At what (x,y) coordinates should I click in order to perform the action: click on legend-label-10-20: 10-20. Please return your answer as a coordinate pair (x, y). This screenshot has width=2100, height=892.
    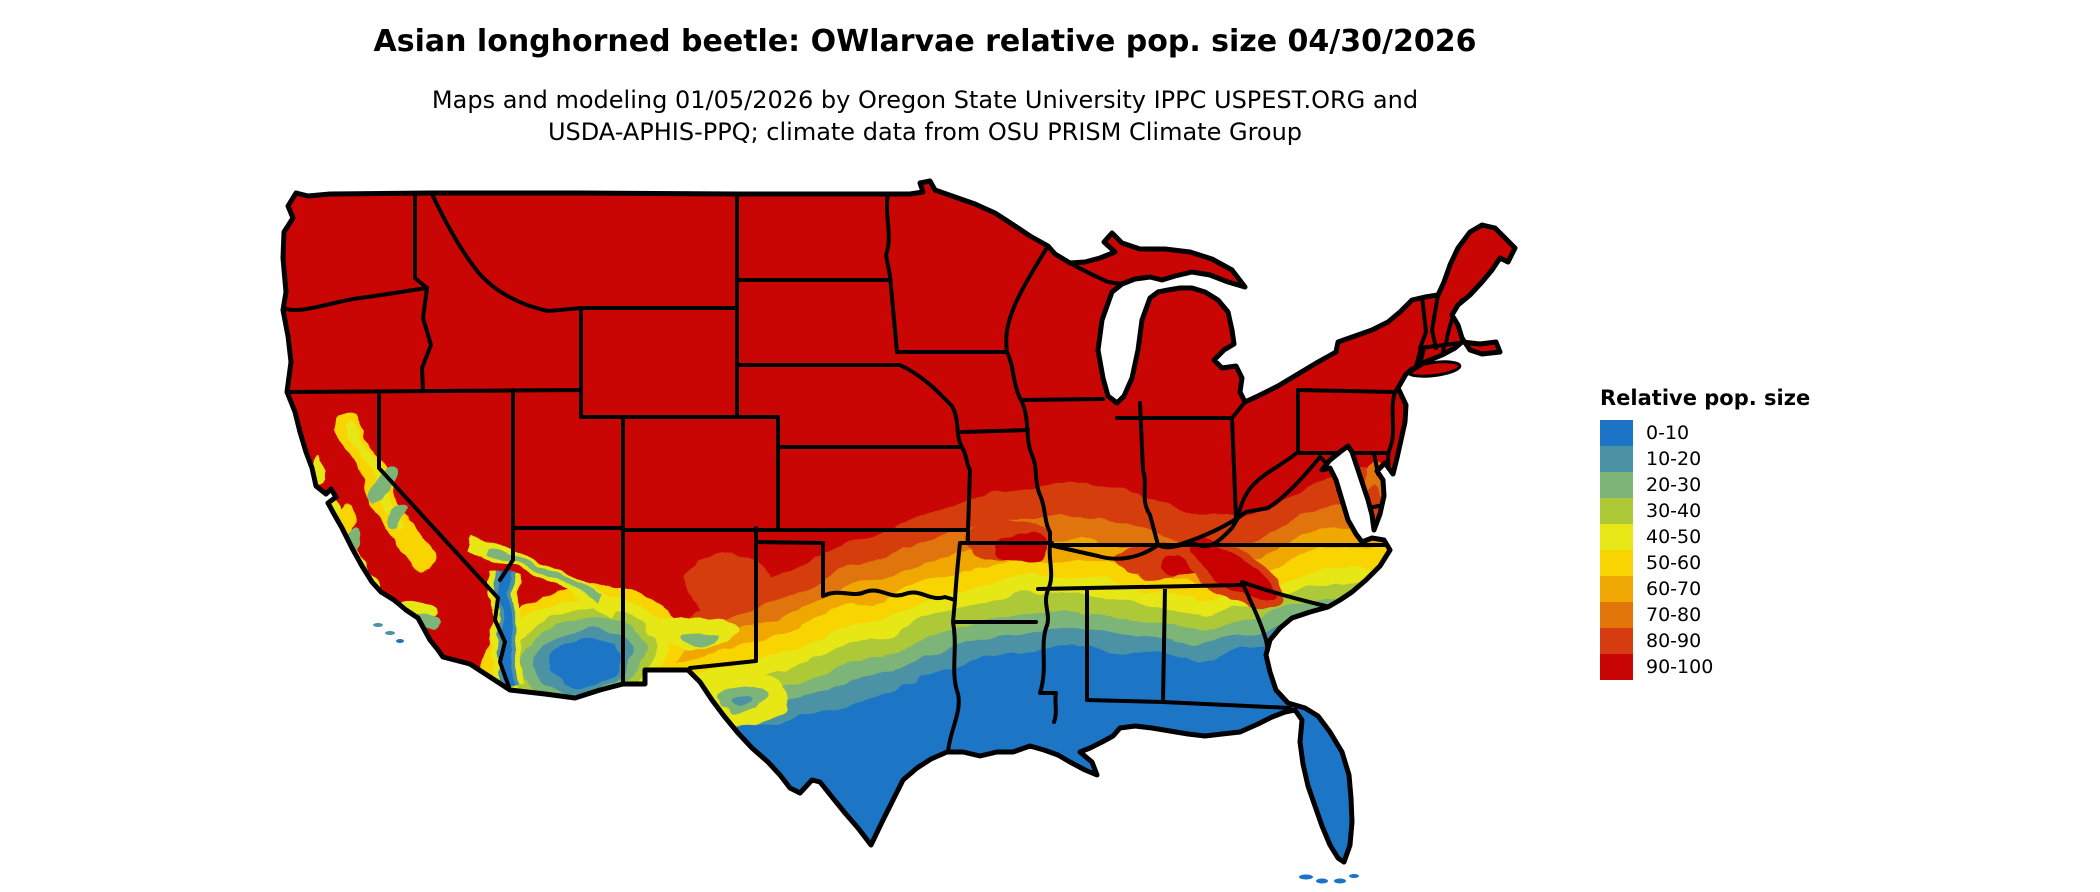
    Looking at the image, I should click on (1674, 459).